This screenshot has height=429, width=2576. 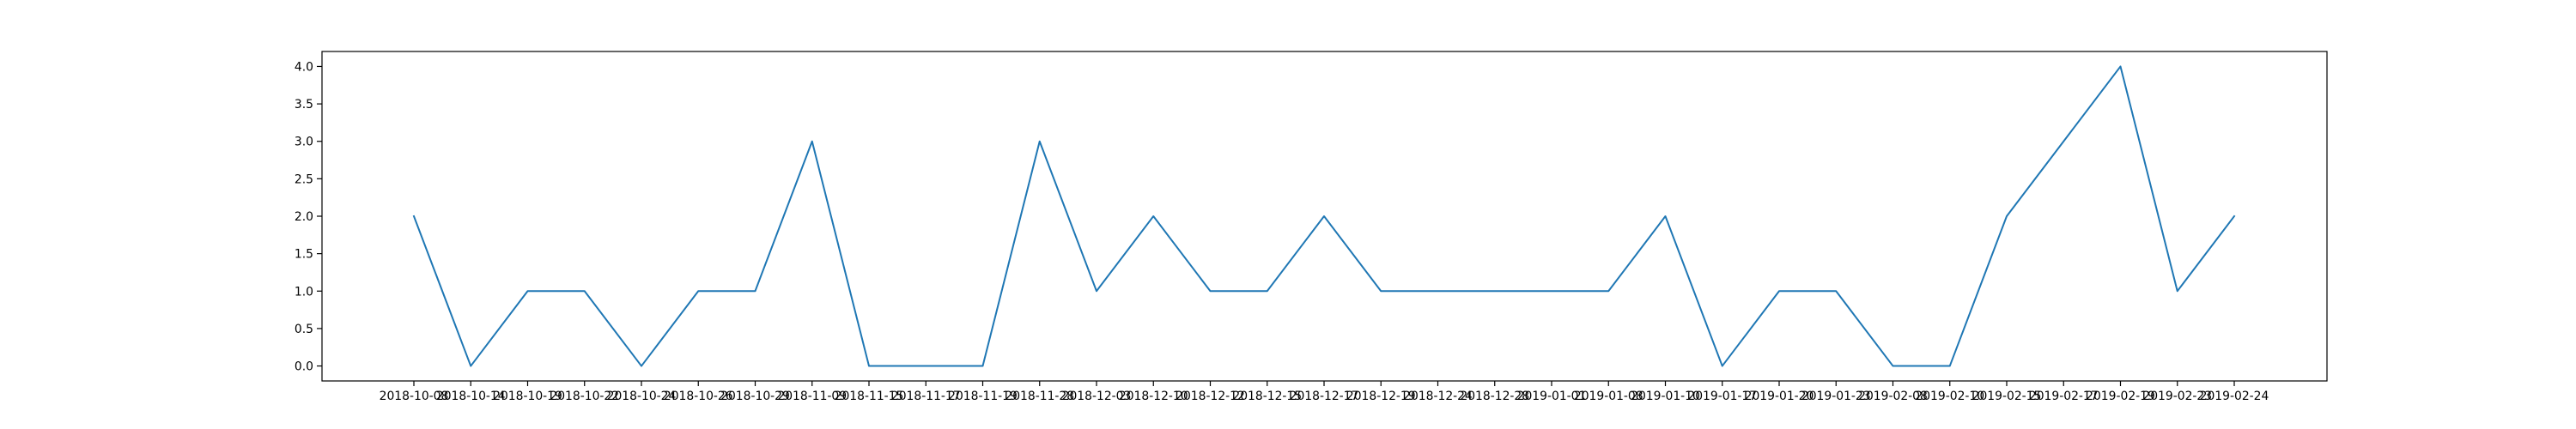 I want to click on y-tick-label: 2.5, so click(x=304, y=179).